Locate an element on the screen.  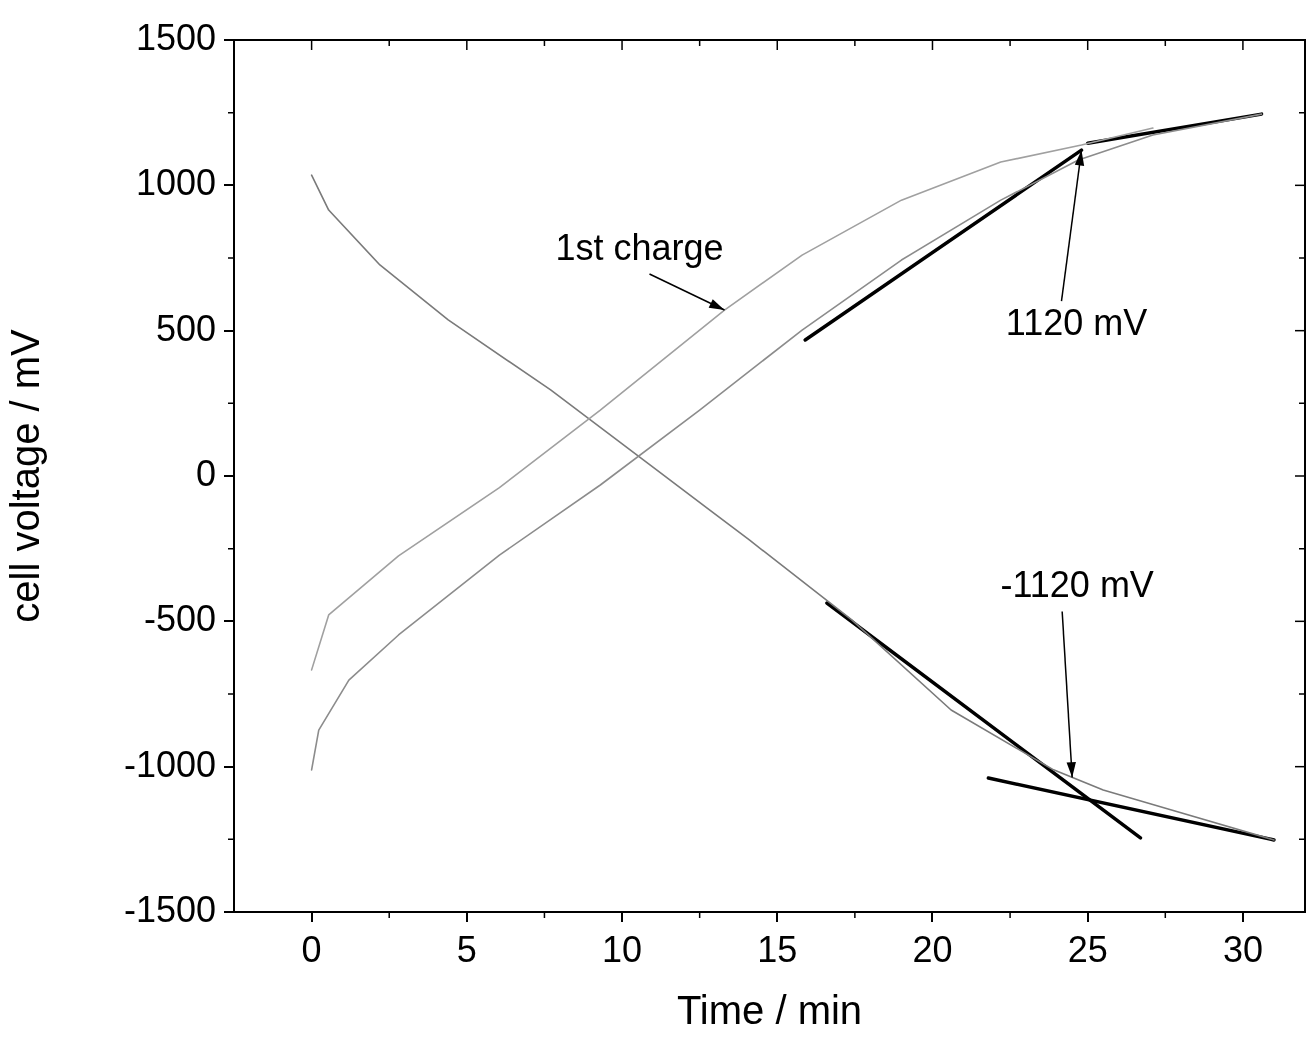
x-tick-label: 15 is located at coordinates (777, 949).